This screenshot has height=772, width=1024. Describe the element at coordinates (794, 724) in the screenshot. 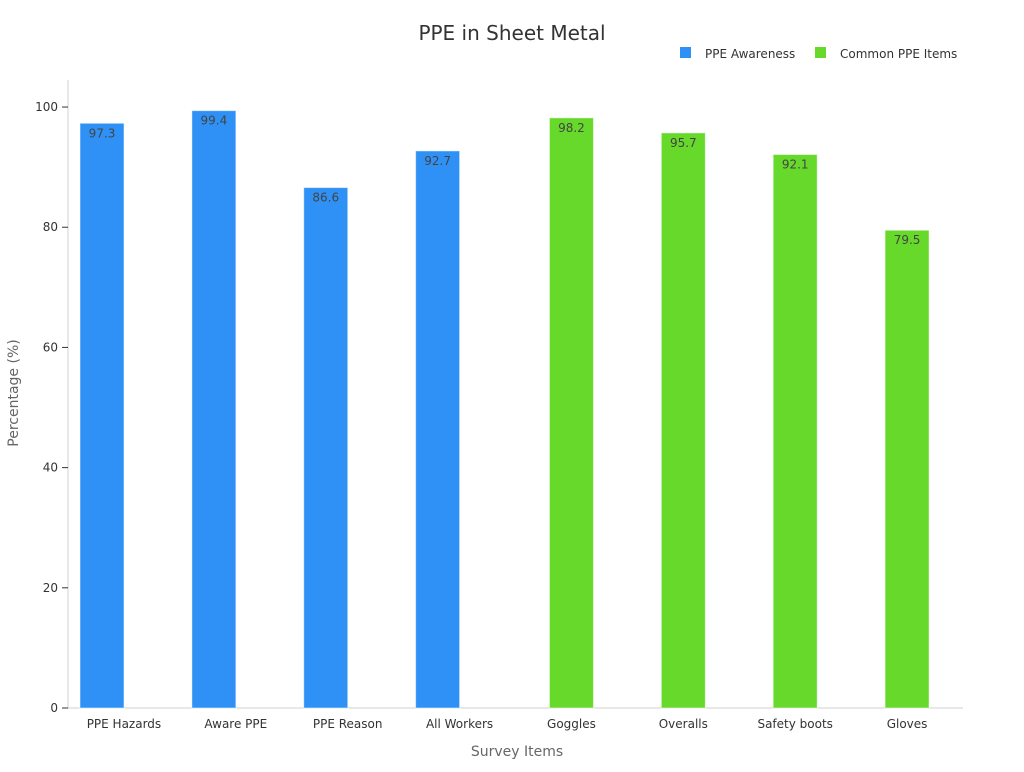

I see `x-tick-label-safety-boots: Safety boots` at that location.